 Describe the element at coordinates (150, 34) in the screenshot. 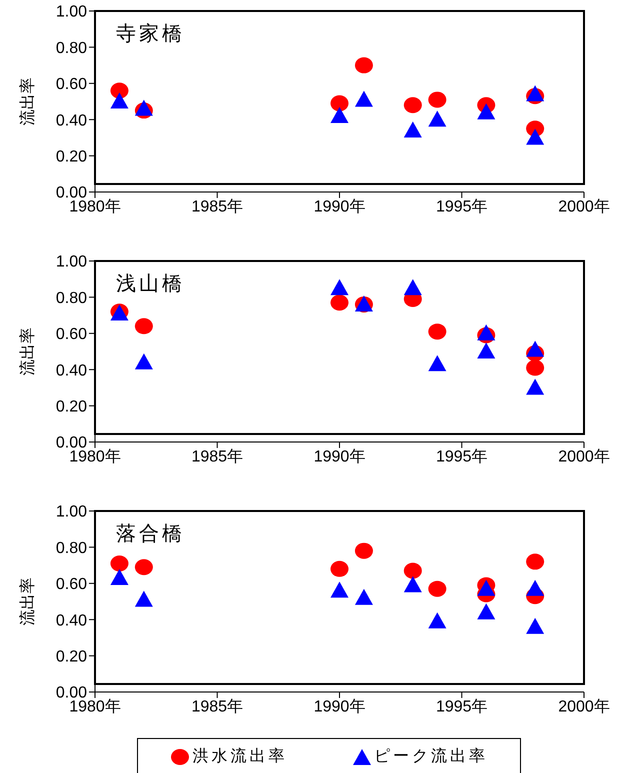

I see `text: 寺家橋` at that location.